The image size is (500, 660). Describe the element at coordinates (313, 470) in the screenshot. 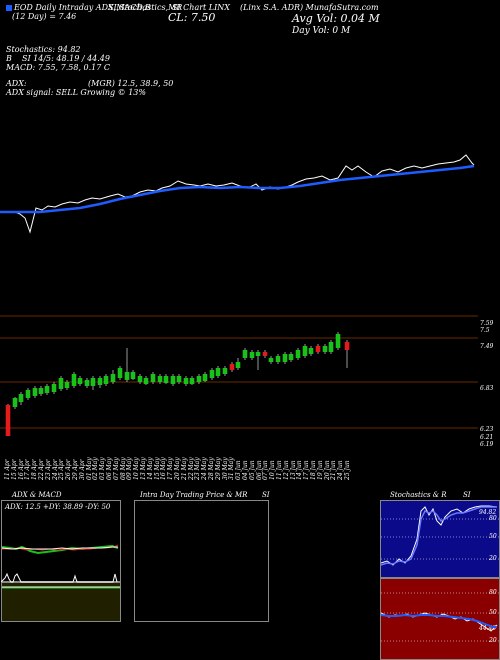

I see `date-label: 18 Jun` at that location.